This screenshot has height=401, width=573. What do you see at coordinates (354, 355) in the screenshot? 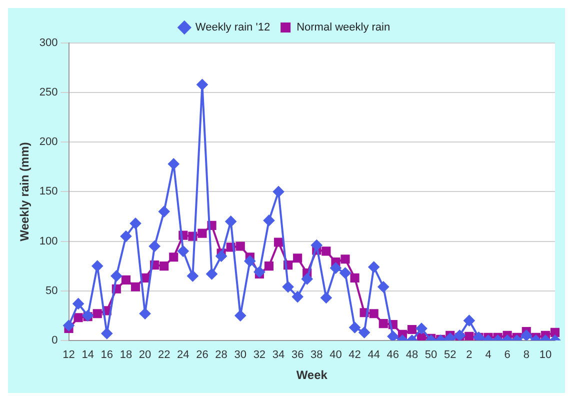
I see `x-tick-label: 42` at bounding box center [354, 355].